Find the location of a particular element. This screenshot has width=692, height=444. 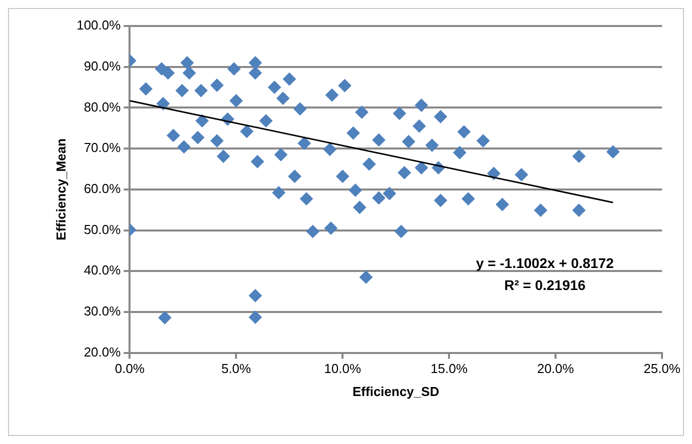

y-tick-label: 90.0% is located at coordinates (103, 66).